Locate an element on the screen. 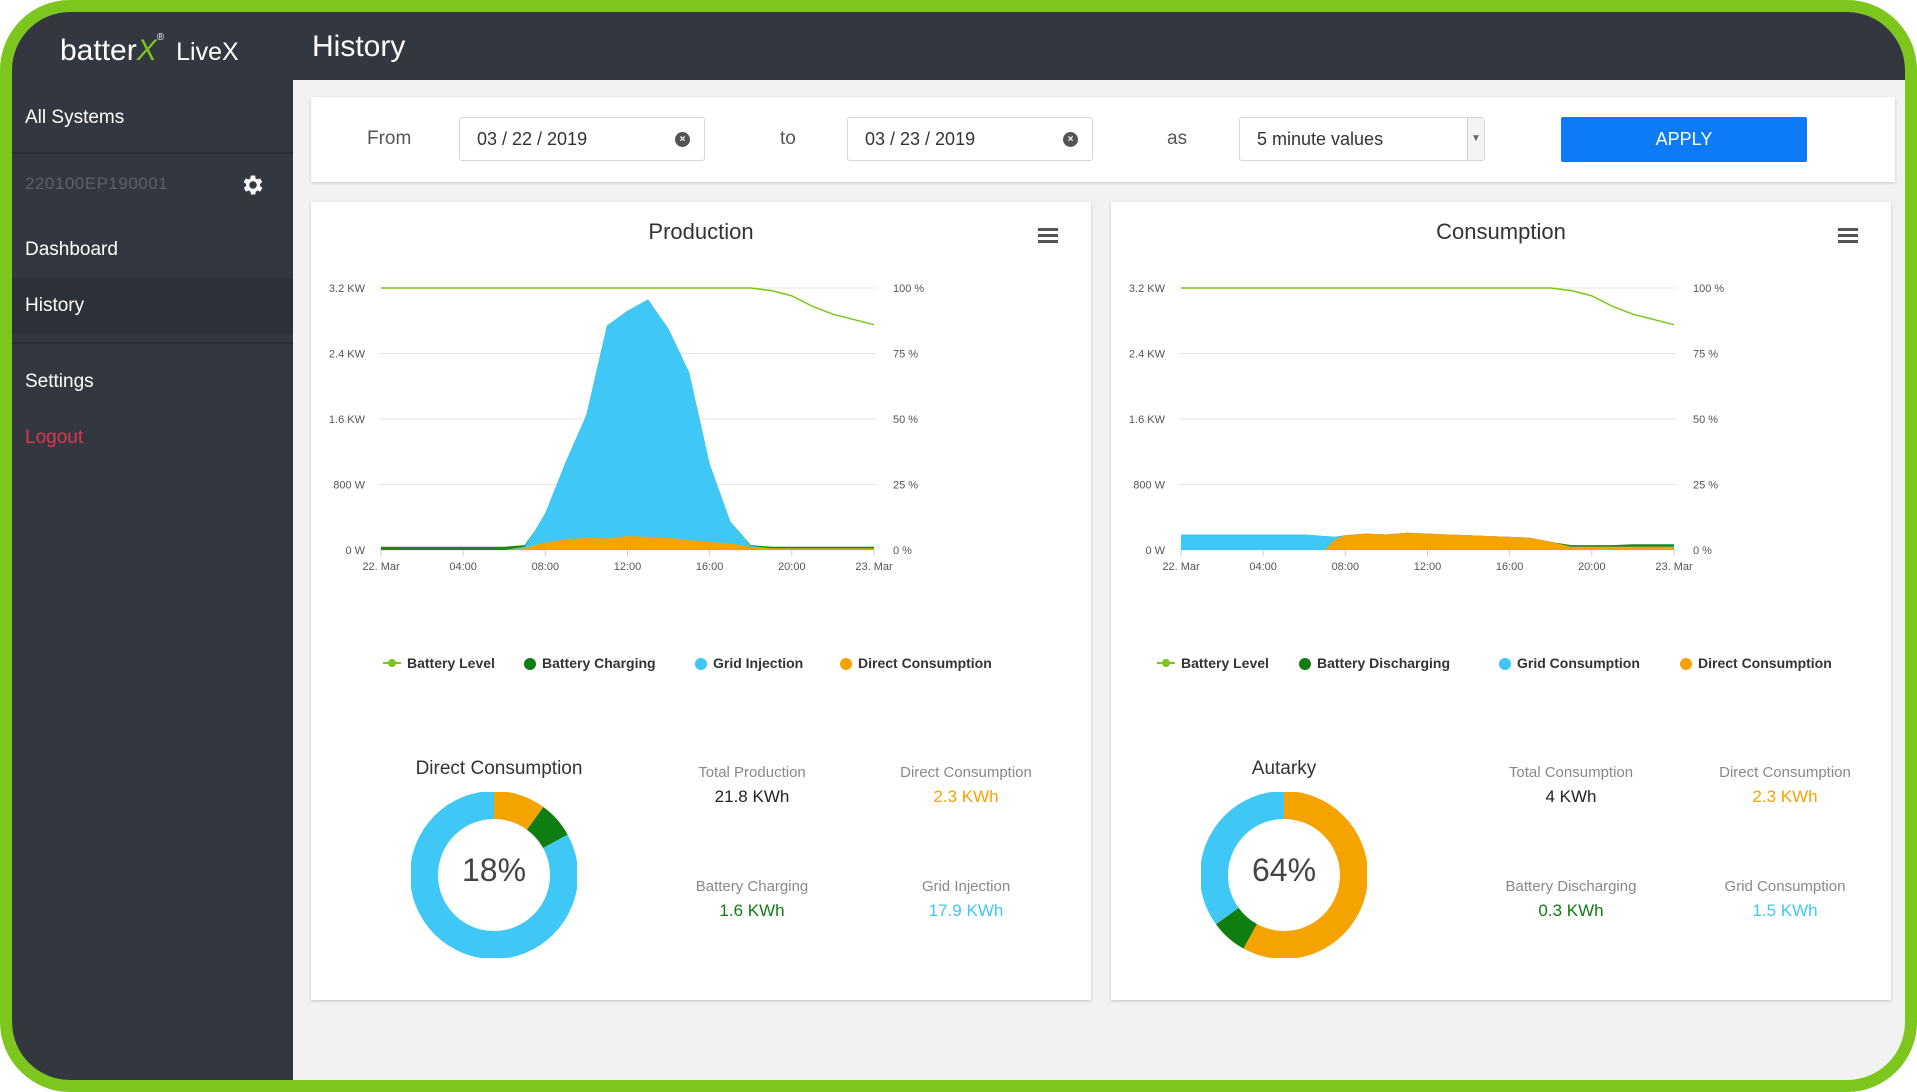  to-label: to is located at coordinates (788, 138).